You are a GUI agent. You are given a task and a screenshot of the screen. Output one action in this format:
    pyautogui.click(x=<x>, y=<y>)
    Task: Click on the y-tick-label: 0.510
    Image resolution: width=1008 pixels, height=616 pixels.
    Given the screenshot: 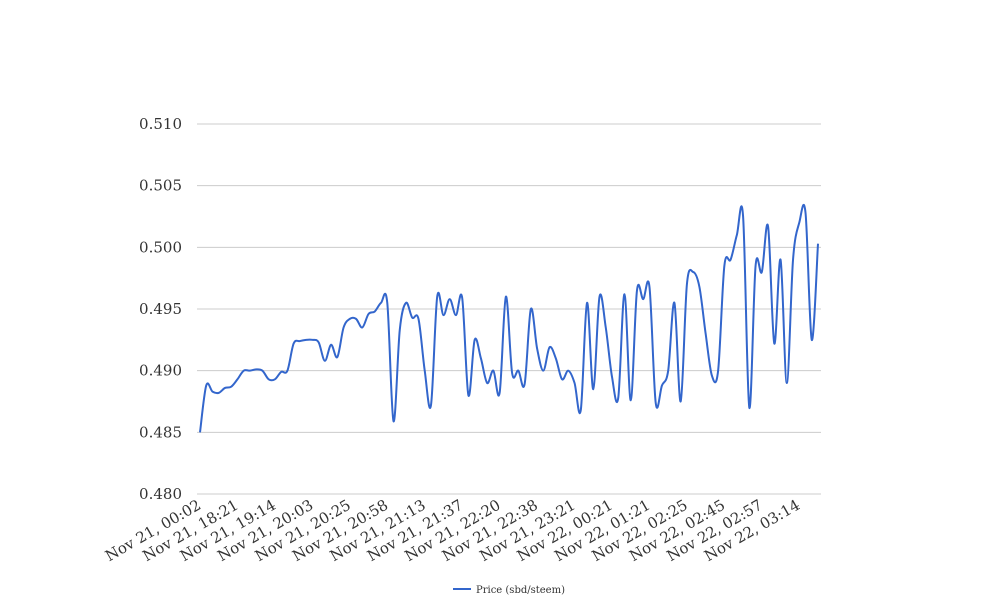 What is the action you would take?
    pyautogui.click(x=160, y=124)
    